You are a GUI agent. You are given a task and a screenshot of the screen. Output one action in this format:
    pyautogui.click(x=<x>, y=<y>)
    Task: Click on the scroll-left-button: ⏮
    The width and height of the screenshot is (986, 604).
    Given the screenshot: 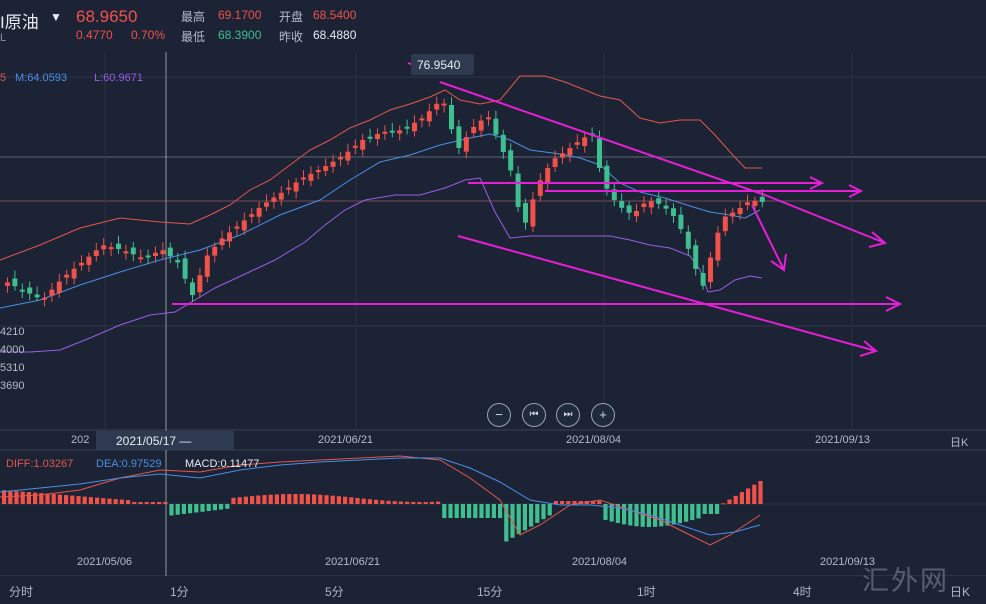 What is the action you would take?
    pyautogui.click(x=534, y=415)
    